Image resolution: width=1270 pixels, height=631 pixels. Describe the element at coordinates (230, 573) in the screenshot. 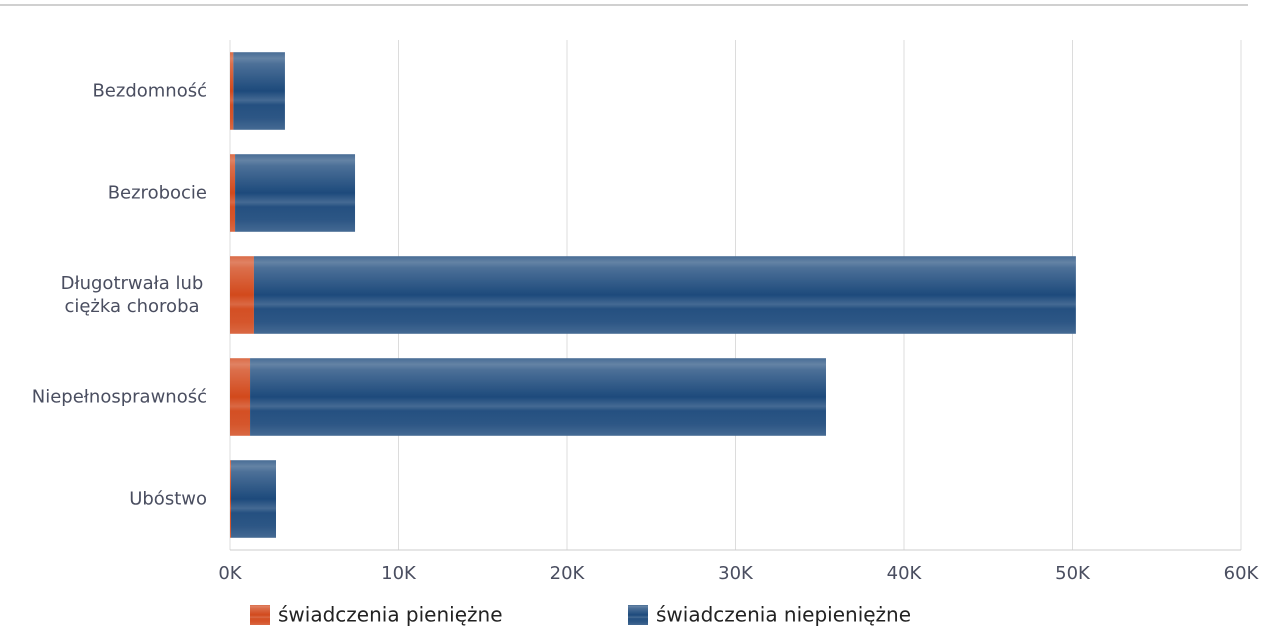

I see `x-tick-label: 0K` at that location.